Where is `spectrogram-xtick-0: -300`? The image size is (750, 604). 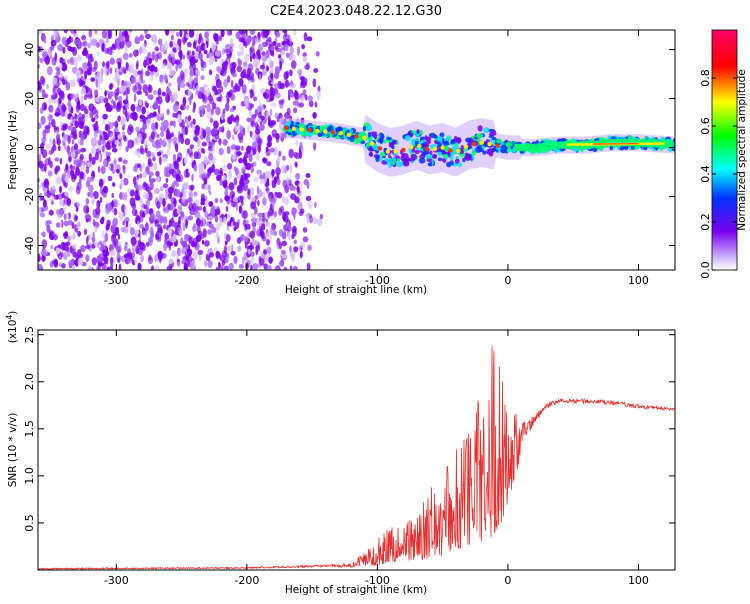 spectrogram-xtick-0: -300 is located at coordinates (116, 280).